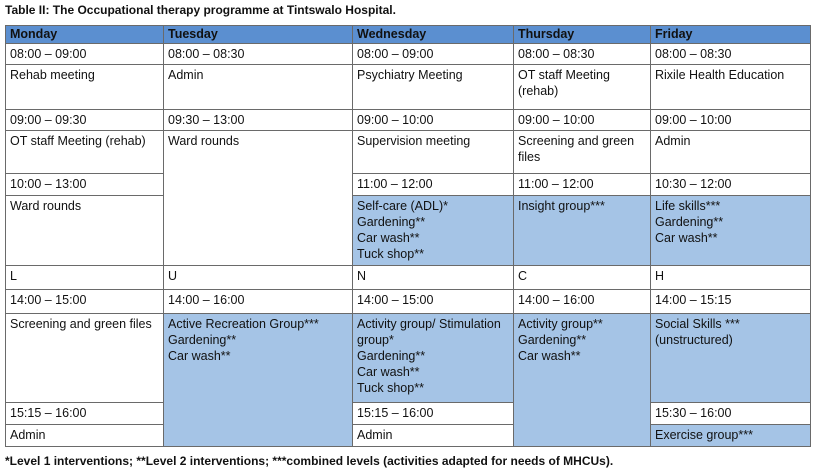  Describe the element at coordinates (730, 184) in the screenshot. I see `table-cell: 10:30 – 12:00` at that location.